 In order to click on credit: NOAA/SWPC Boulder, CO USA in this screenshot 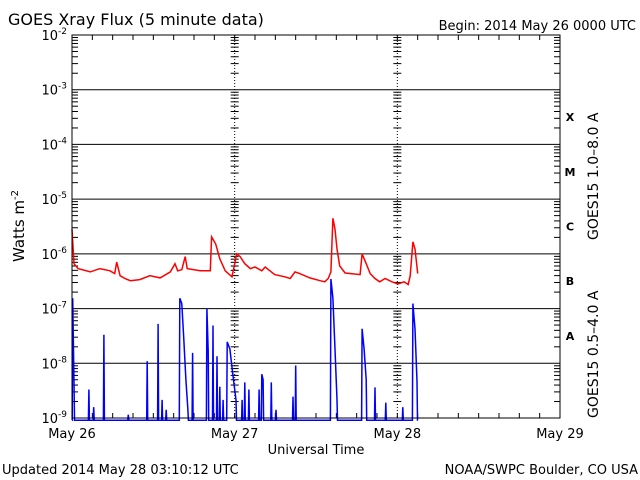, I will do `click(541, 470)`.